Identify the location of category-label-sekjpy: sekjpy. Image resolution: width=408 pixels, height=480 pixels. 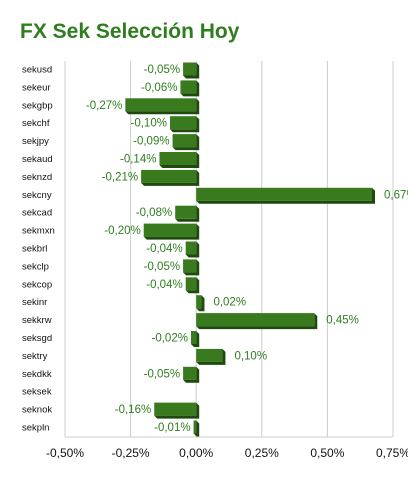
(35, 141).